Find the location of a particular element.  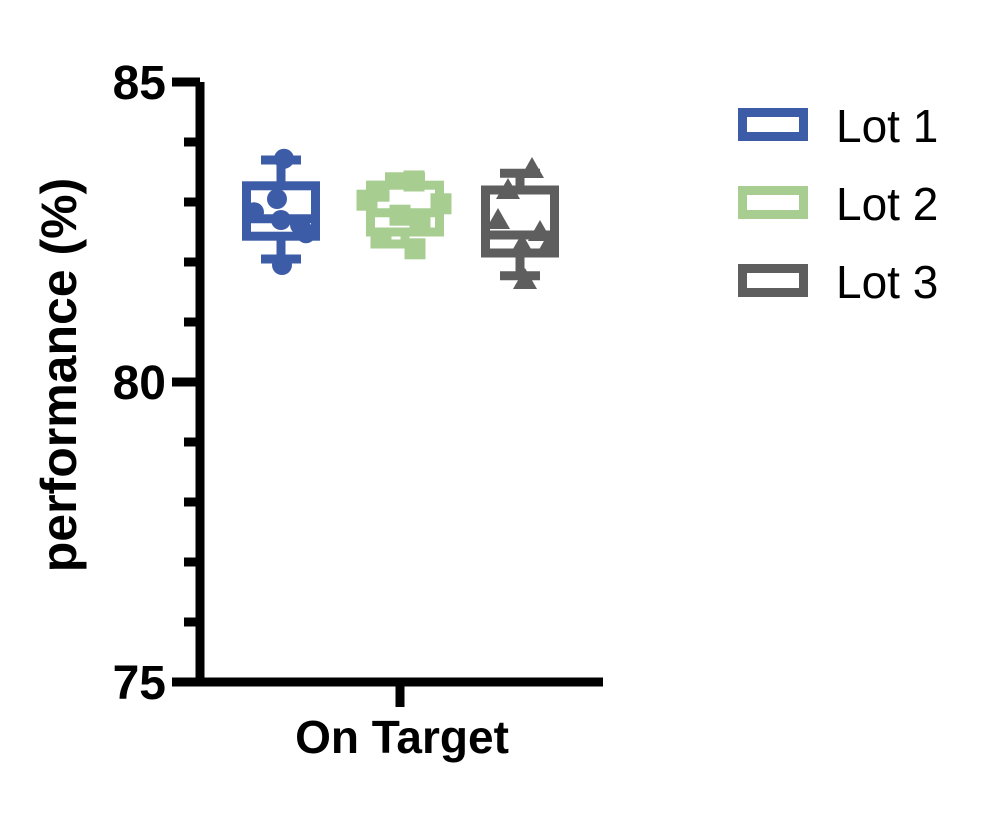

legend-label-lot-3: Lot 3 is located at coordinates (887, 282).